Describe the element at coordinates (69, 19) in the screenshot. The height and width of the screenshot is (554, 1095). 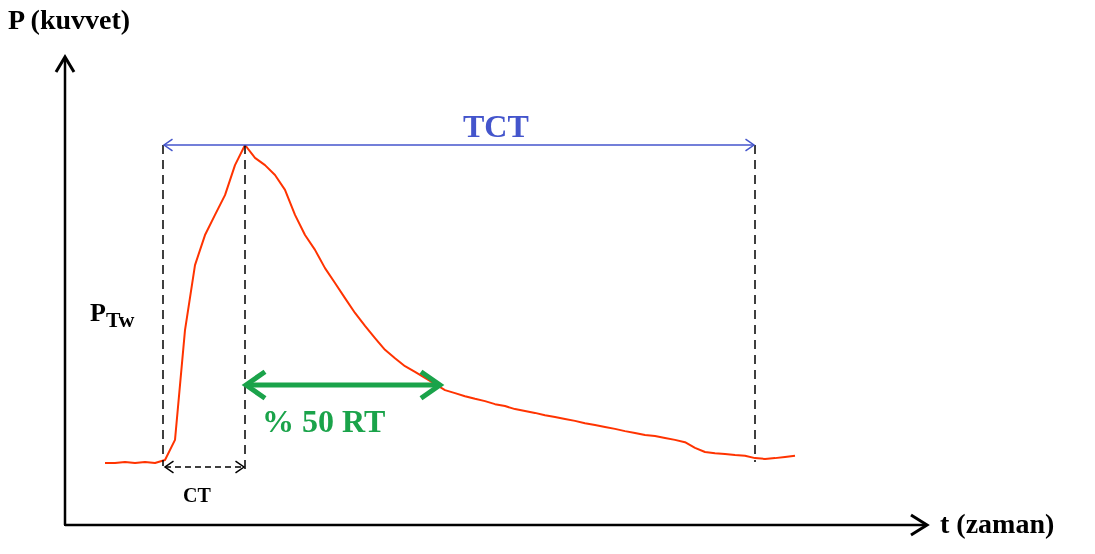
I see `y-axis-title: P (kuvvet)` at that location.